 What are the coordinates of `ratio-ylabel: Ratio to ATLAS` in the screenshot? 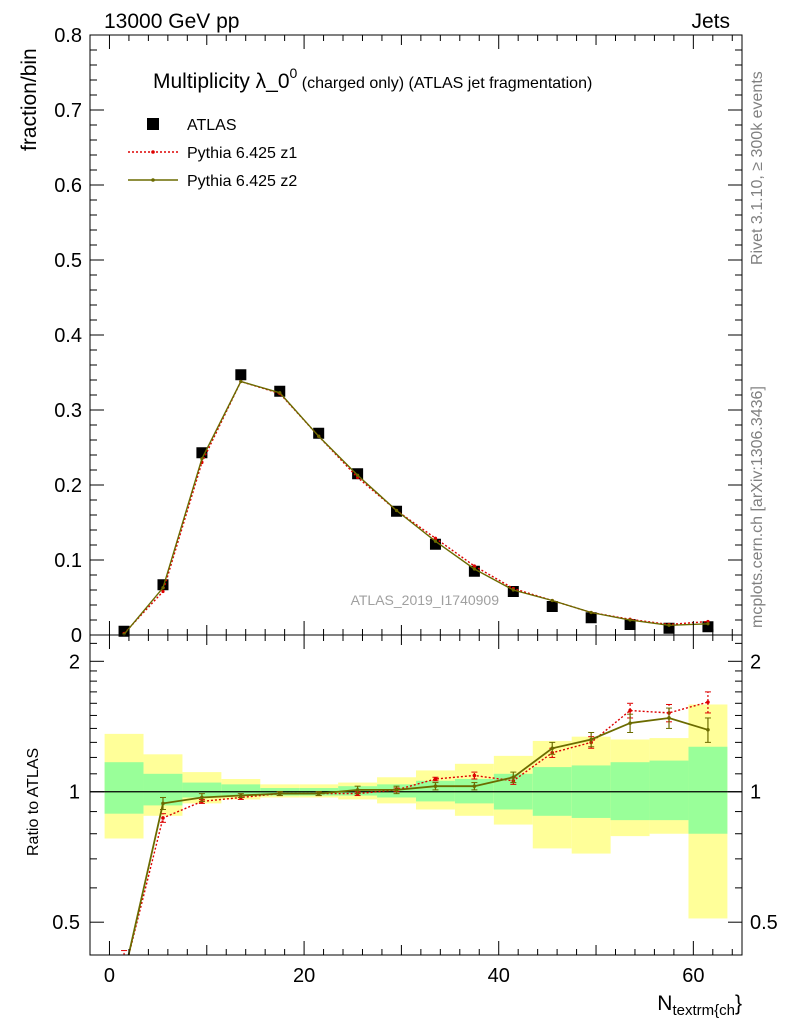 It's located at (33, 802).